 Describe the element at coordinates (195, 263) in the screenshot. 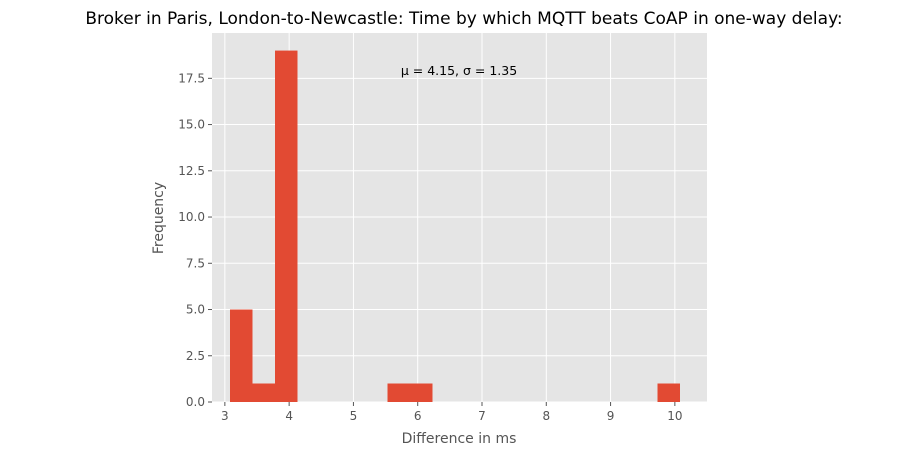

I see `y-tick-label: 7.5` at that location.